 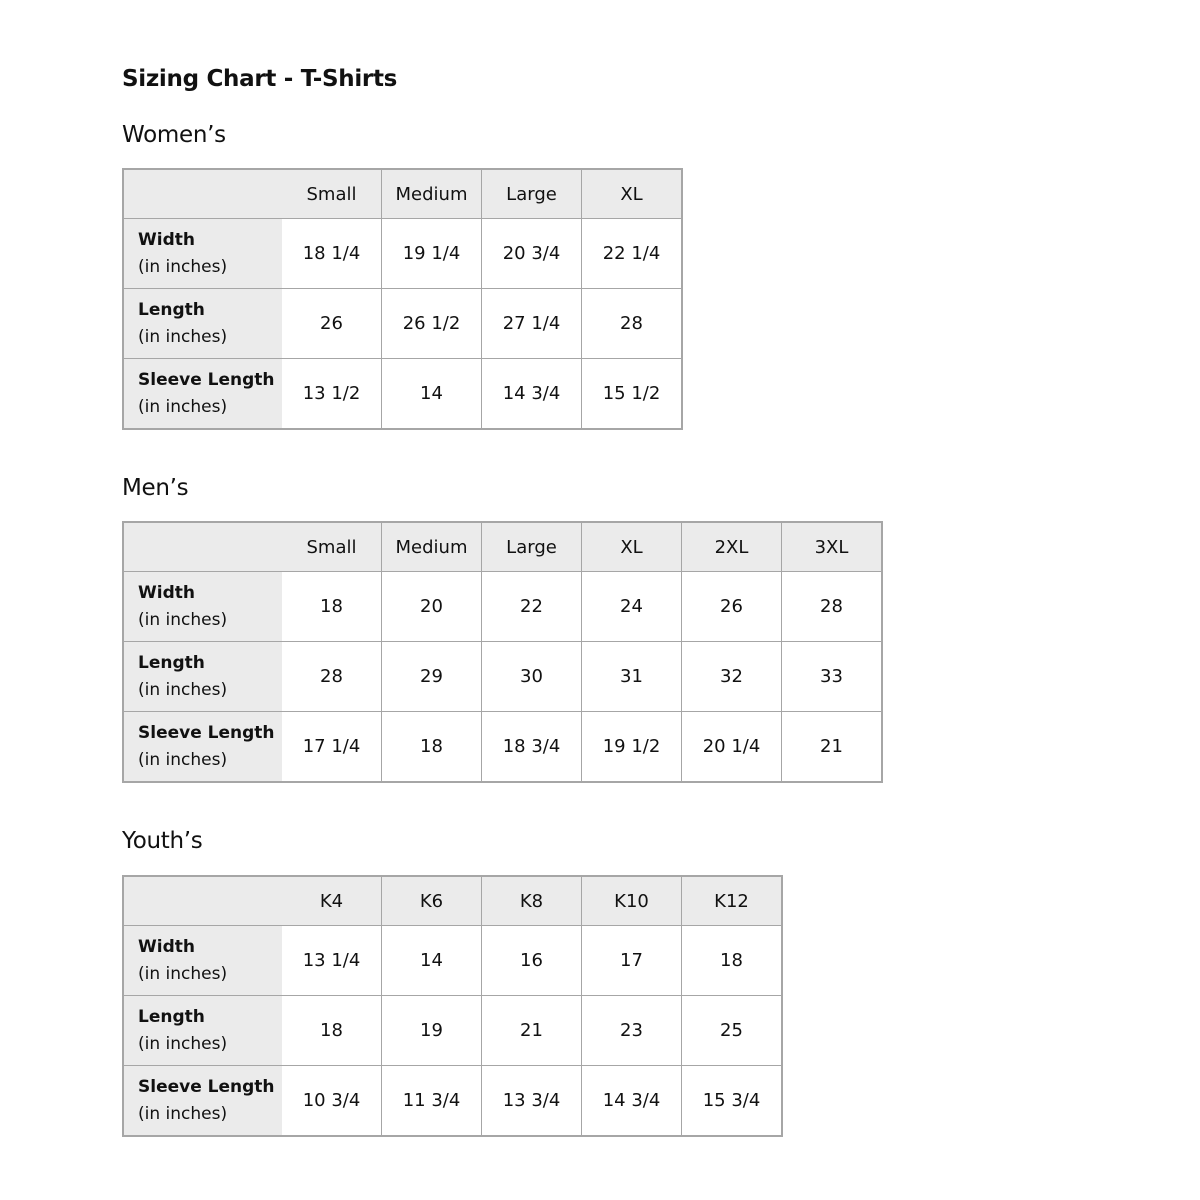 I want to click on value-cell: 17, so click(x=631, y=960).